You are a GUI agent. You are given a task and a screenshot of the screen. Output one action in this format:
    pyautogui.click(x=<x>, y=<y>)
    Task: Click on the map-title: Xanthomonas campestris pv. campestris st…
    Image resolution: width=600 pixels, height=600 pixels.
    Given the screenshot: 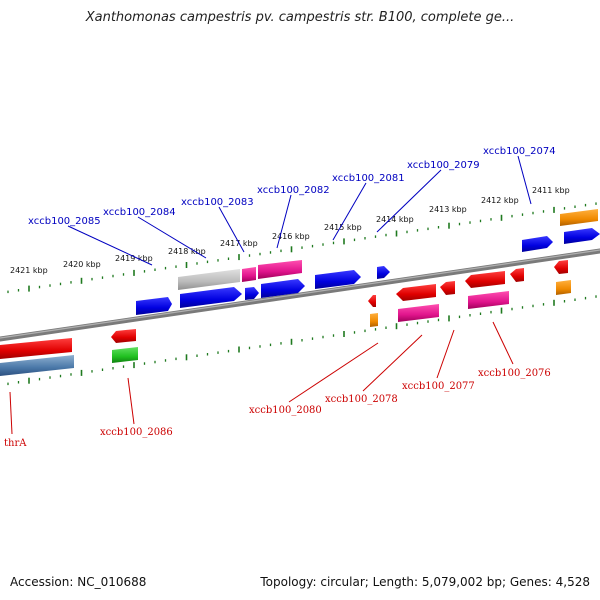 What is the action you would take?
    pyautogui.click(x=300, y=17)
    